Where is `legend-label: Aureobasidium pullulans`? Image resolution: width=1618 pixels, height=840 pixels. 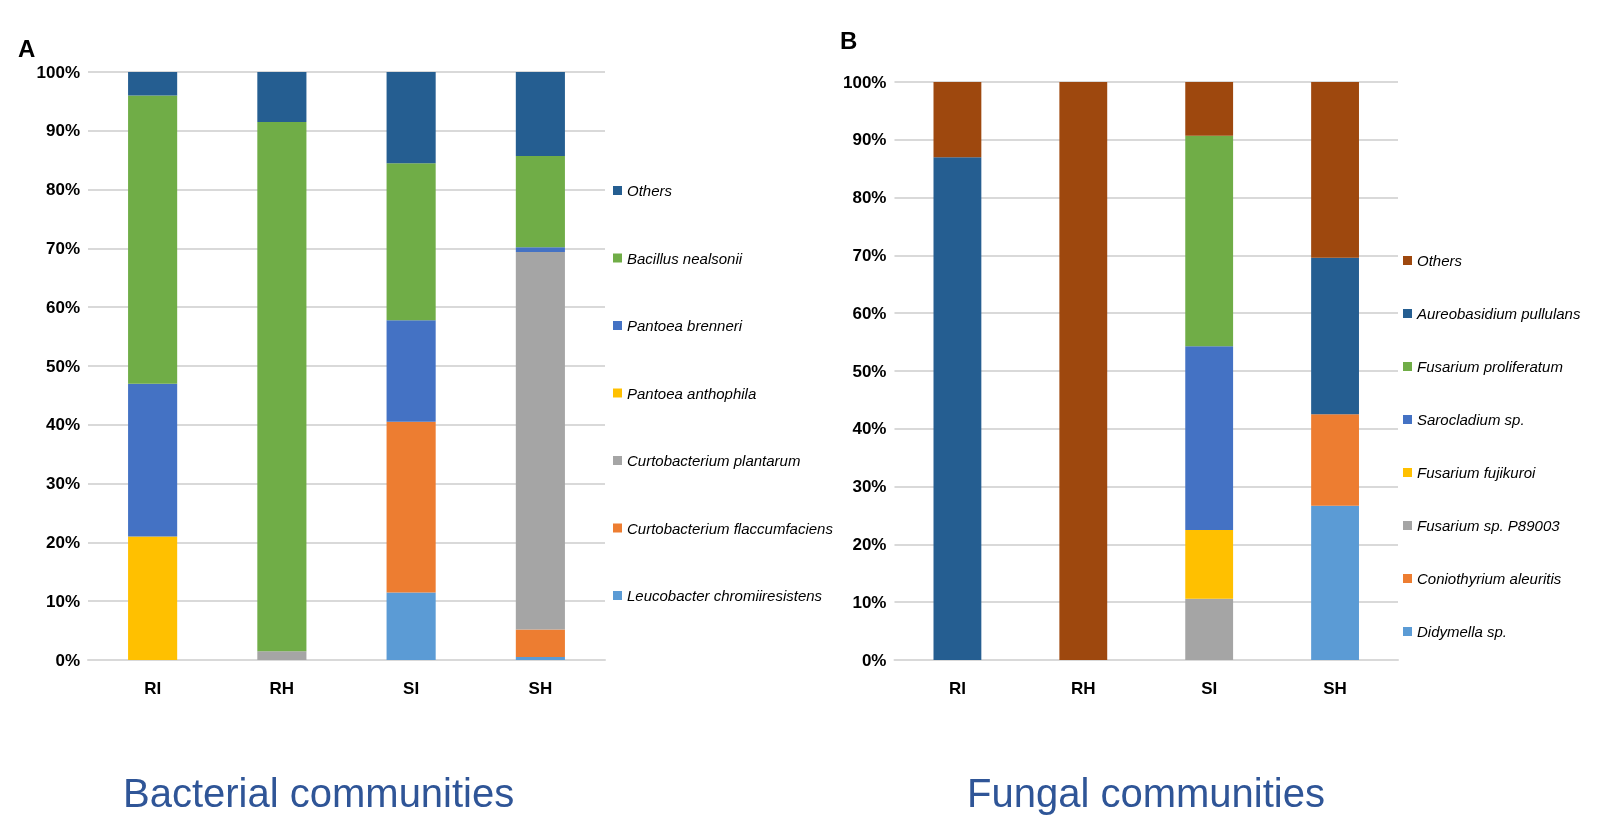 legend-label: Aureobasidium pullulans is located at coordinates (1498, 313).